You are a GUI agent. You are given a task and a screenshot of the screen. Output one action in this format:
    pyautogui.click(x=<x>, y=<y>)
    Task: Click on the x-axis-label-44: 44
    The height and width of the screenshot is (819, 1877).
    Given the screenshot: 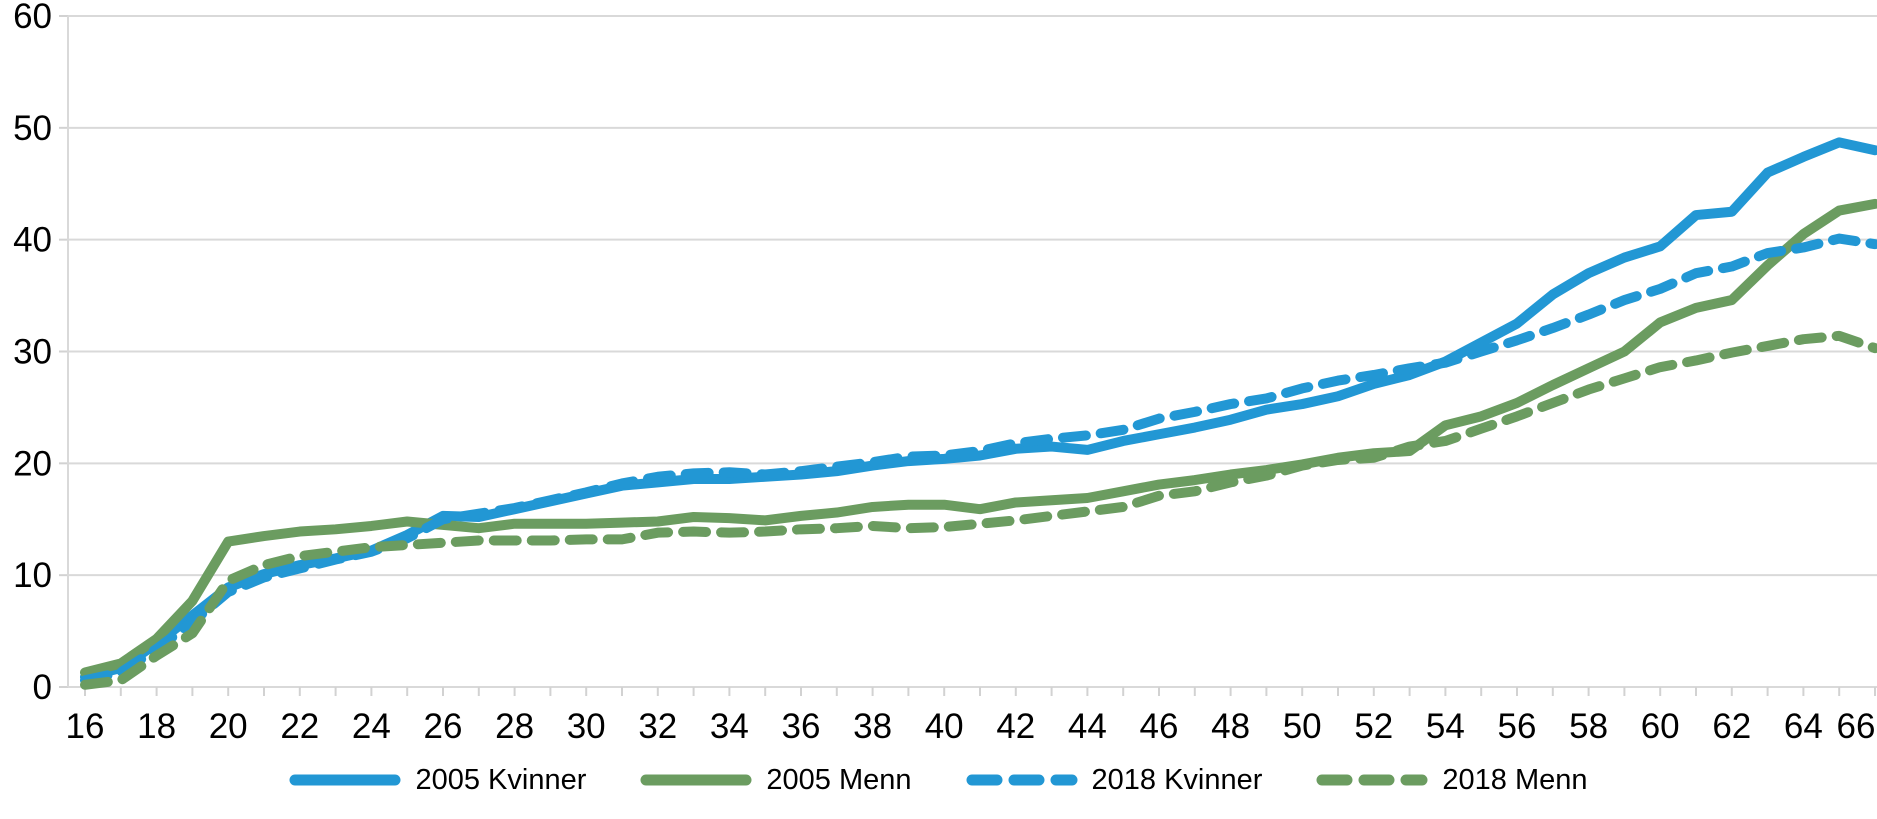 What is the action you would take?
    pyautogui.click(x=1087, y=726)
    